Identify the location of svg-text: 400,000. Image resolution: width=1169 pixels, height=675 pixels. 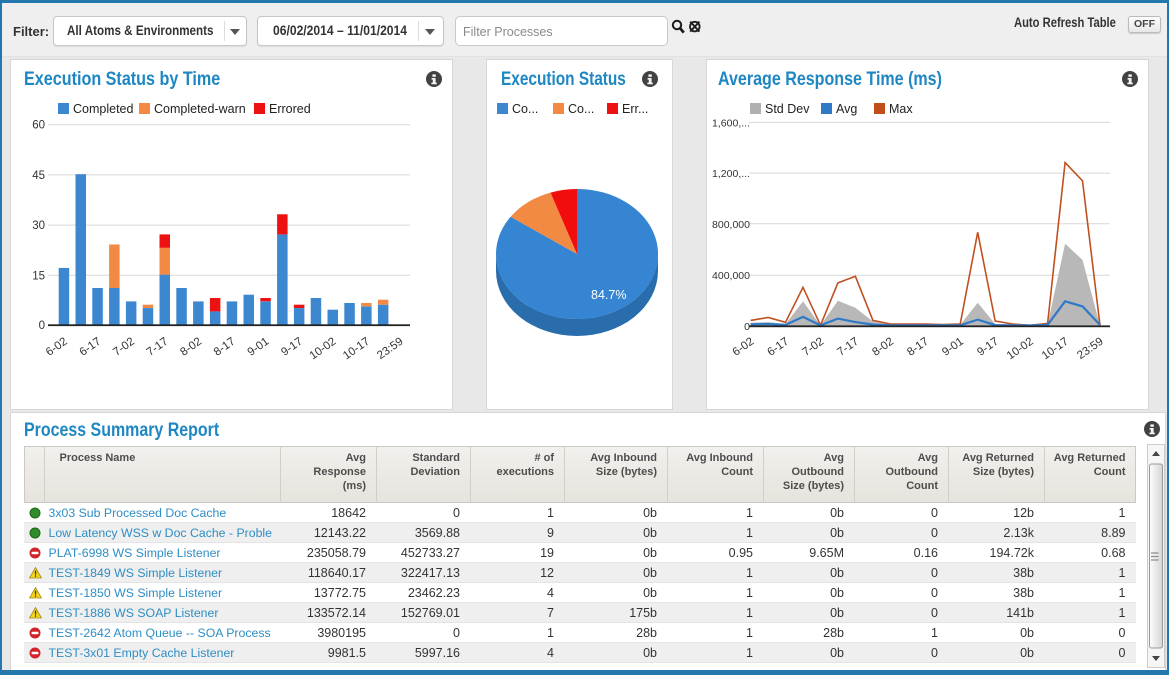
(731, 276).